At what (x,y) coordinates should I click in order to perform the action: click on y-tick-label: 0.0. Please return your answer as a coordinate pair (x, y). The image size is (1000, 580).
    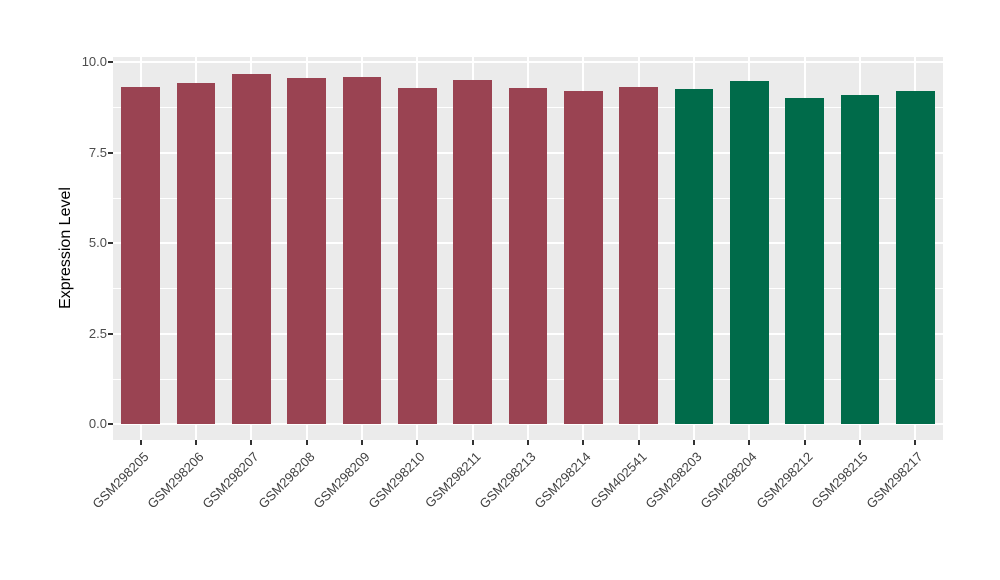
    Looking at the image, I should click on (97, 423).